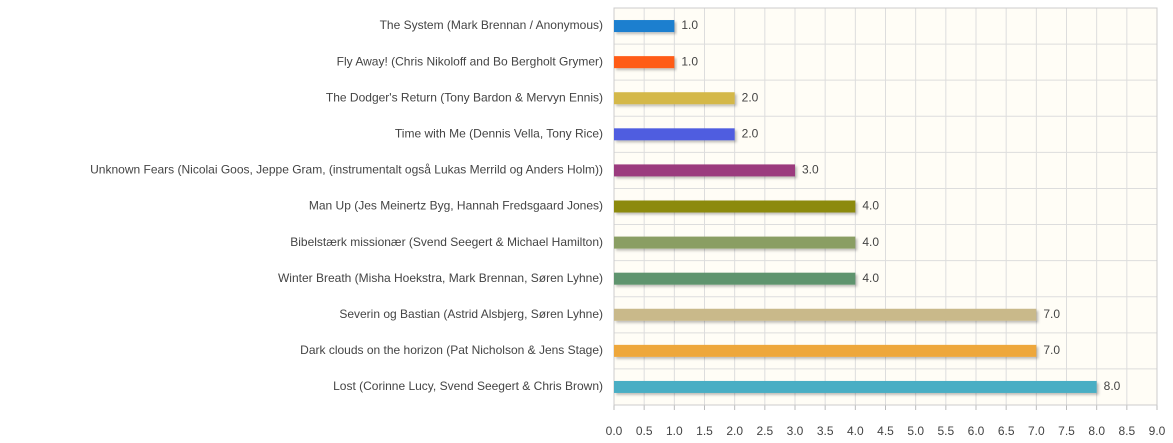 This screenshot has width=1173, height=443. I want to click on x-tick-label: 0.5, so click(644, 431).